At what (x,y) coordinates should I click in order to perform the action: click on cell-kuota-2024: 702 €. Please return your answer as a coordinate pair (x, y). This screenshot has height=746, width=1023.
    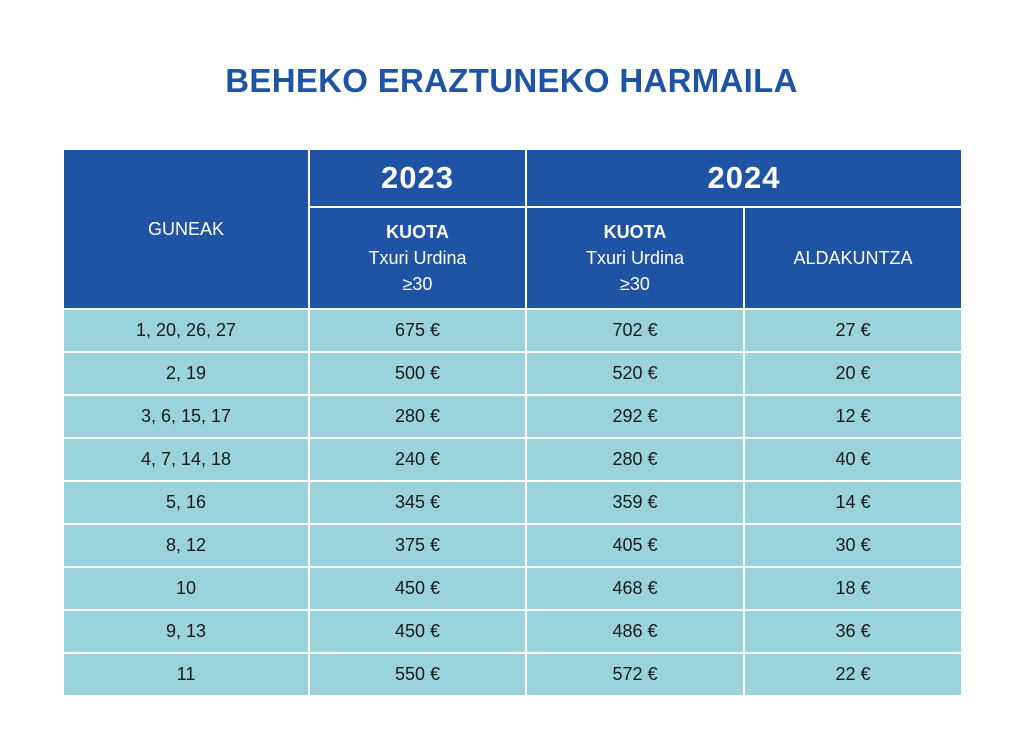
    Looking at the image, I should click on (635, 330).